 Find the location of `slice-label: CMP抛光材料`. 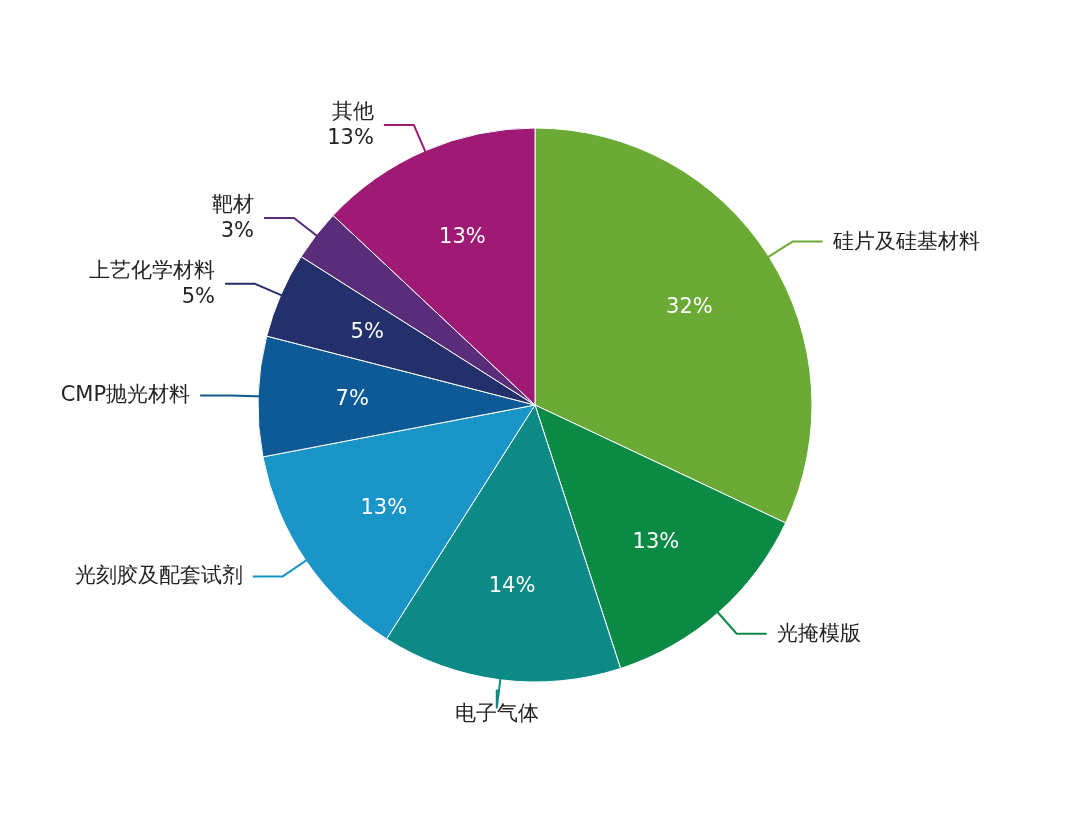

slice-label: CMP抛光材料 is located at coordinates (125, 394).